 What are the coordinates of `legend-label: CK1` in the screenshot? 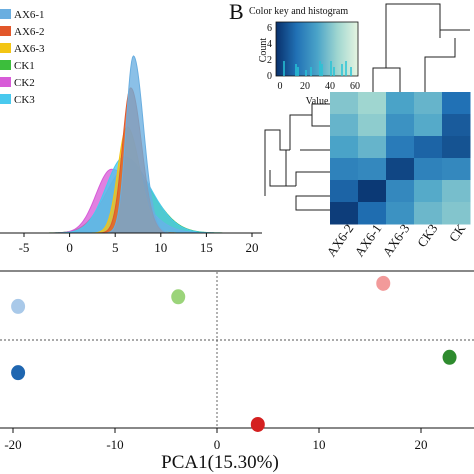 It's located at (24, 66).